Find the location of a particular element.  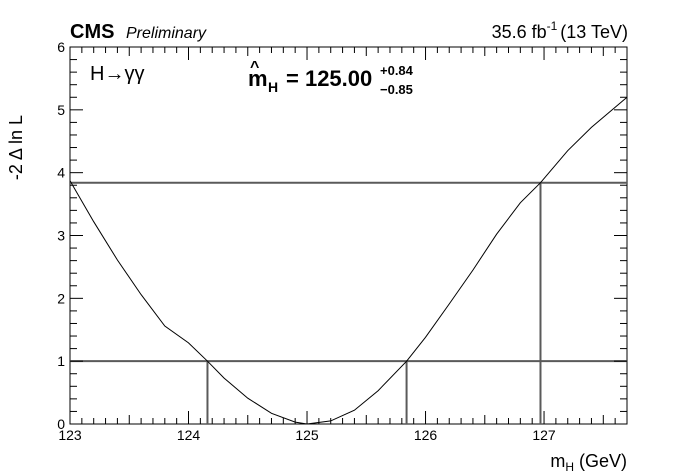

x-axis-title: mH (GeV) is located at coordinates (588, 461).